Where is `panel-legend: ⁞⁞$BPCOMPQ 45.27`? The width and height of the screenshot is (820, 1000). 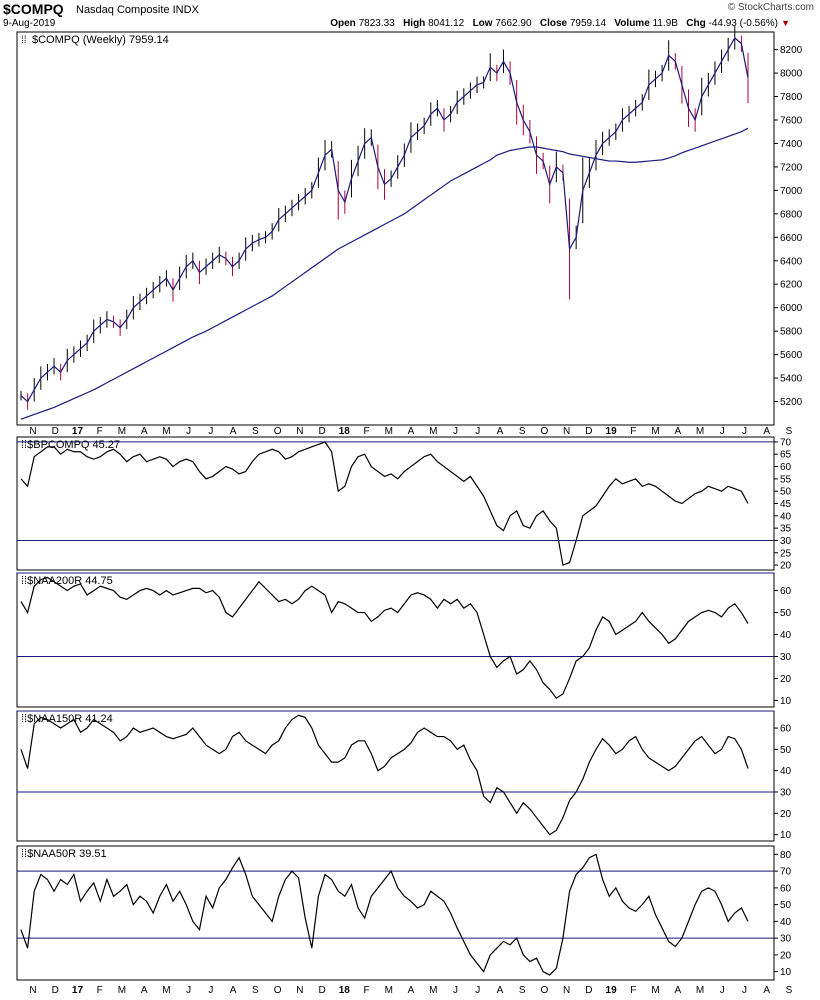
panel-legend: ⁞⁞$BPCOMPQ 45.27 is located at coordinates (70, 445).